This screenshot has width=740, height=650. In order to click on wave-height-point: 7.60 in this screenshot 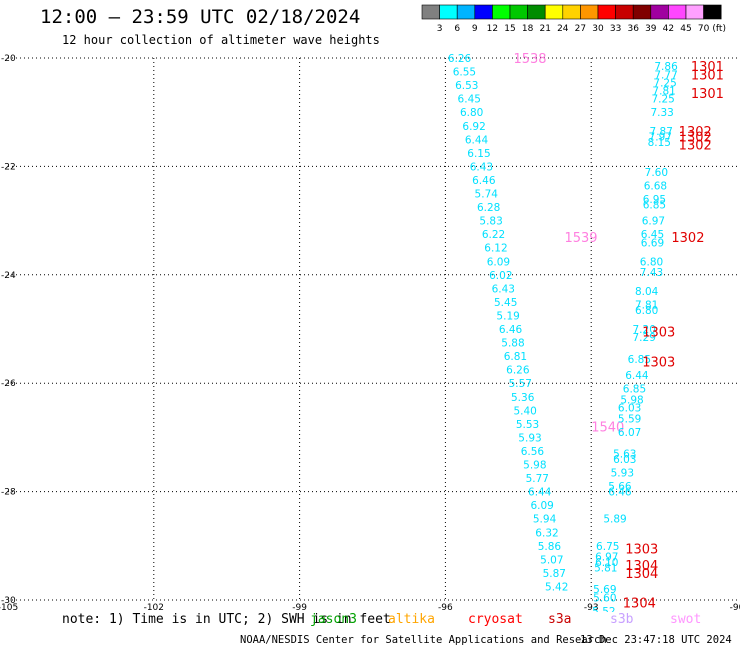, I will do `click(656, 173)`.